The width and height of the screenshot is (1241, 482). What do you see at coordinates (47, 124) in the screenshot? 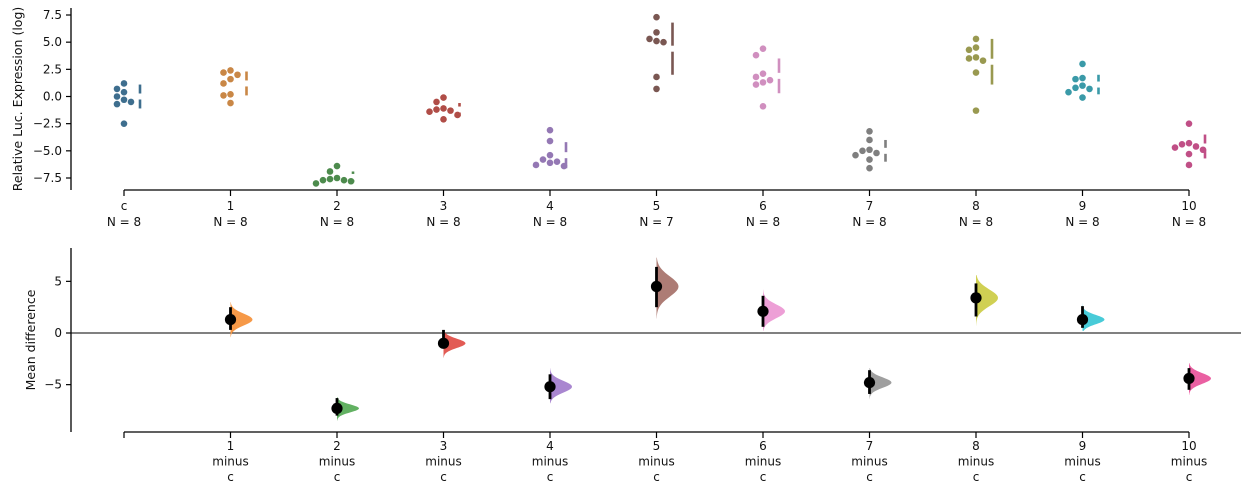
I see `y-tick-label: −2.5` at bounding box center [47, 124].